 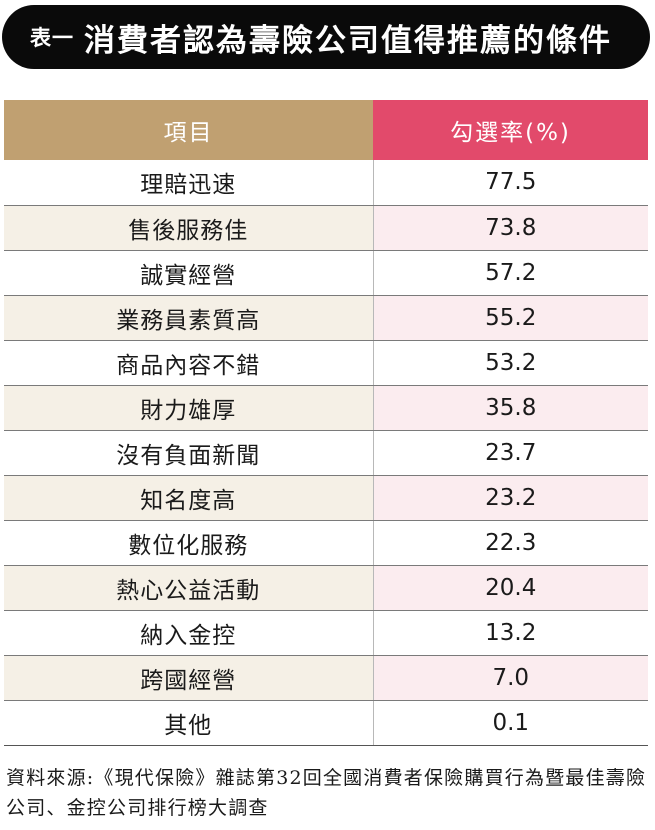 I want to click on row-item-label: 理賠迅速, so click(x=189, y=183).